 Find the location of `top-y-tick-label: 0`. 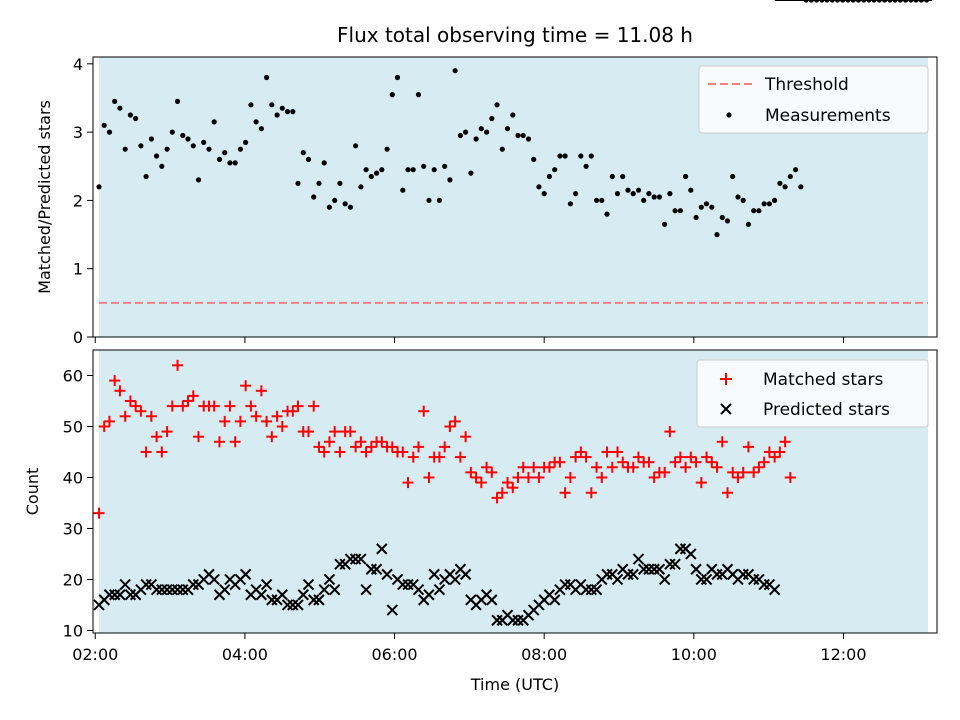

top-y-tick-label: 0 is located at coordinates (78, 337).